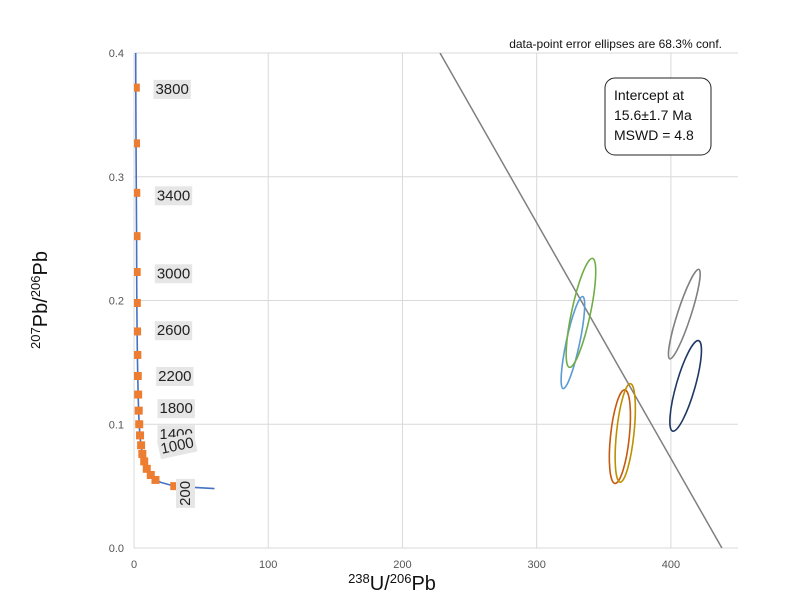 This screenshot has height=616, width=807. I want to click on age-label-group: 3400, so click(173, 196).